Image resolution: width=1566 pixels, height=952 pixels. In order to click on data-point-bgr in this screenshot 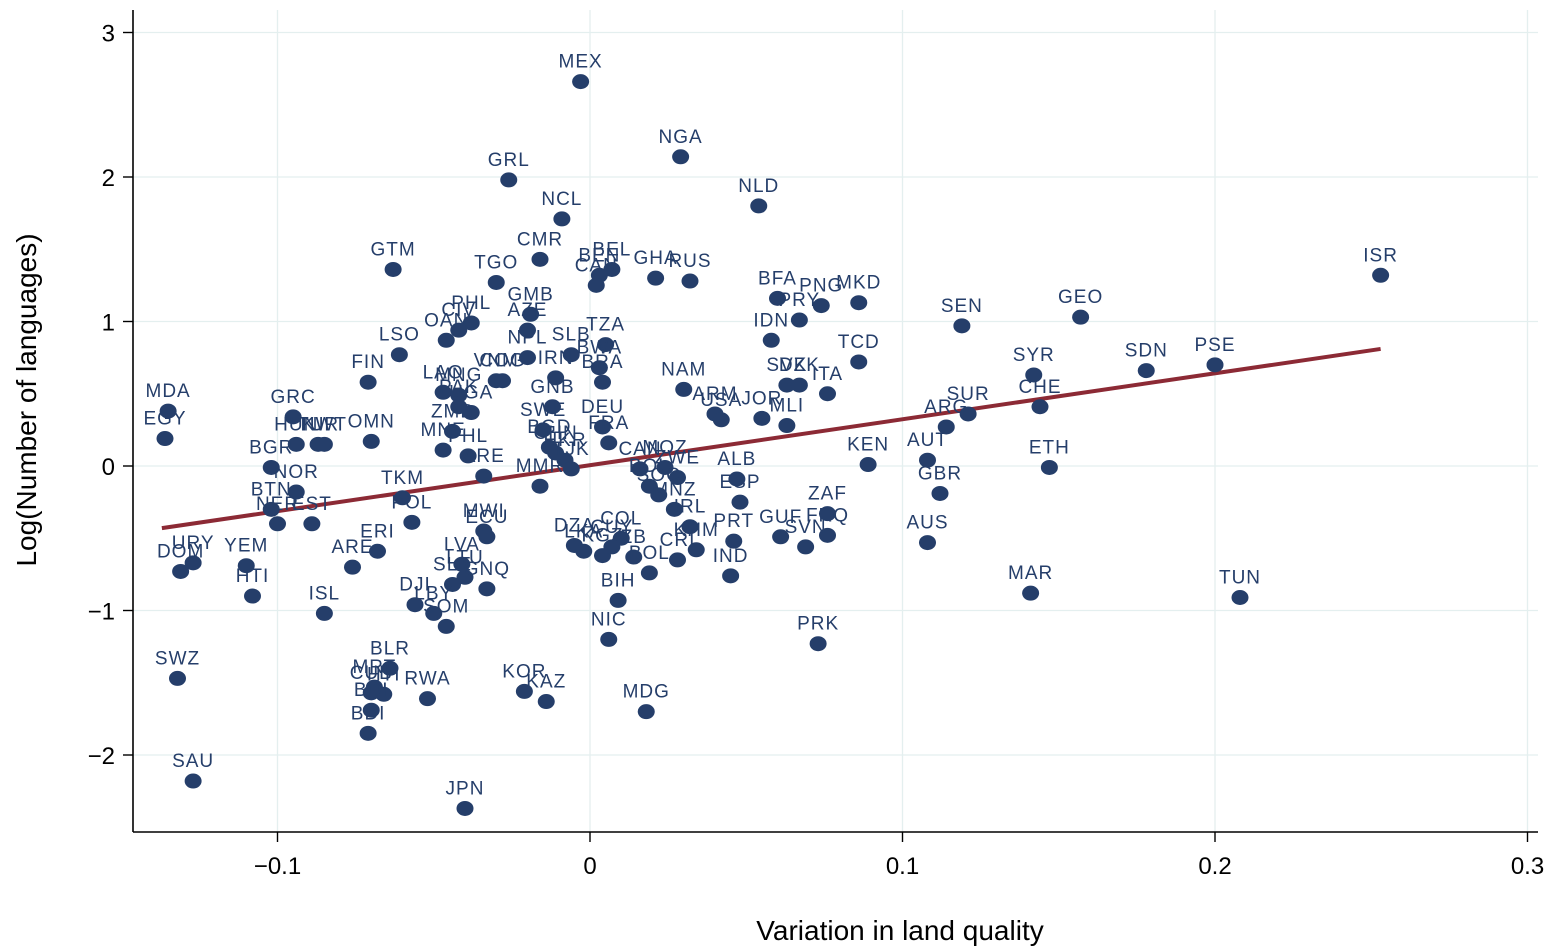, I will do `click(271, 467)`.